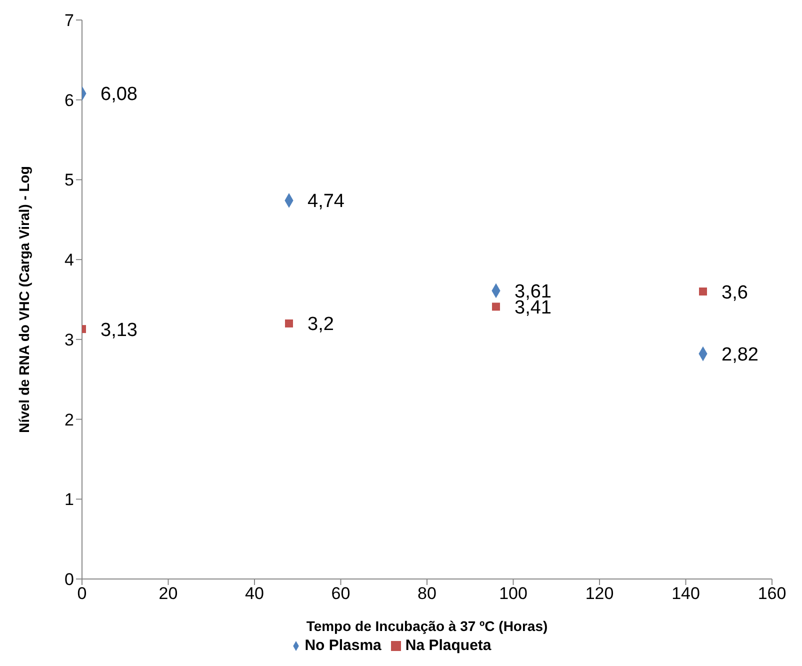  I want to click on x-tick-label: 120, so click(599, 594).